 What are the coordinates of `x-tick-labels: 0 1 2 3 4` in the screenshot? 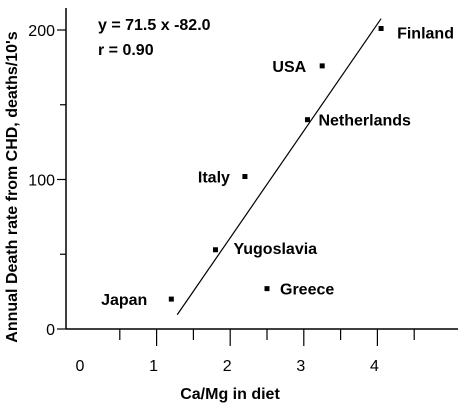 It's located at (227, 366).